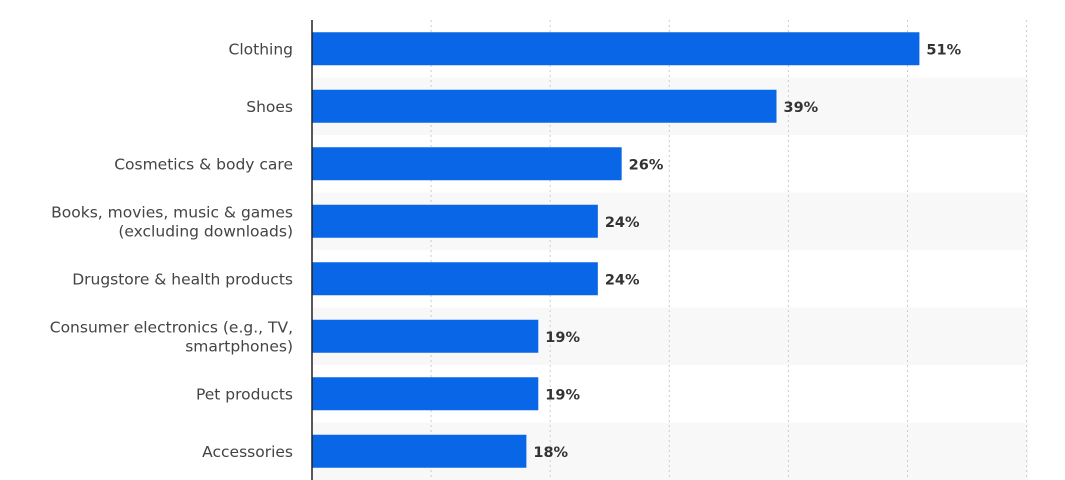 The height and width of the screenshot is (480, 1065). I want to click on category-label-line: Clothing, so click(261, 49).